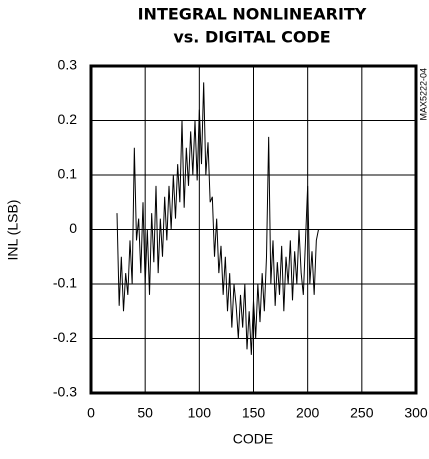 The width and height of the screenshot is (429, 459). I want to click on y-tick-label: 0.3, so click(68, 65).